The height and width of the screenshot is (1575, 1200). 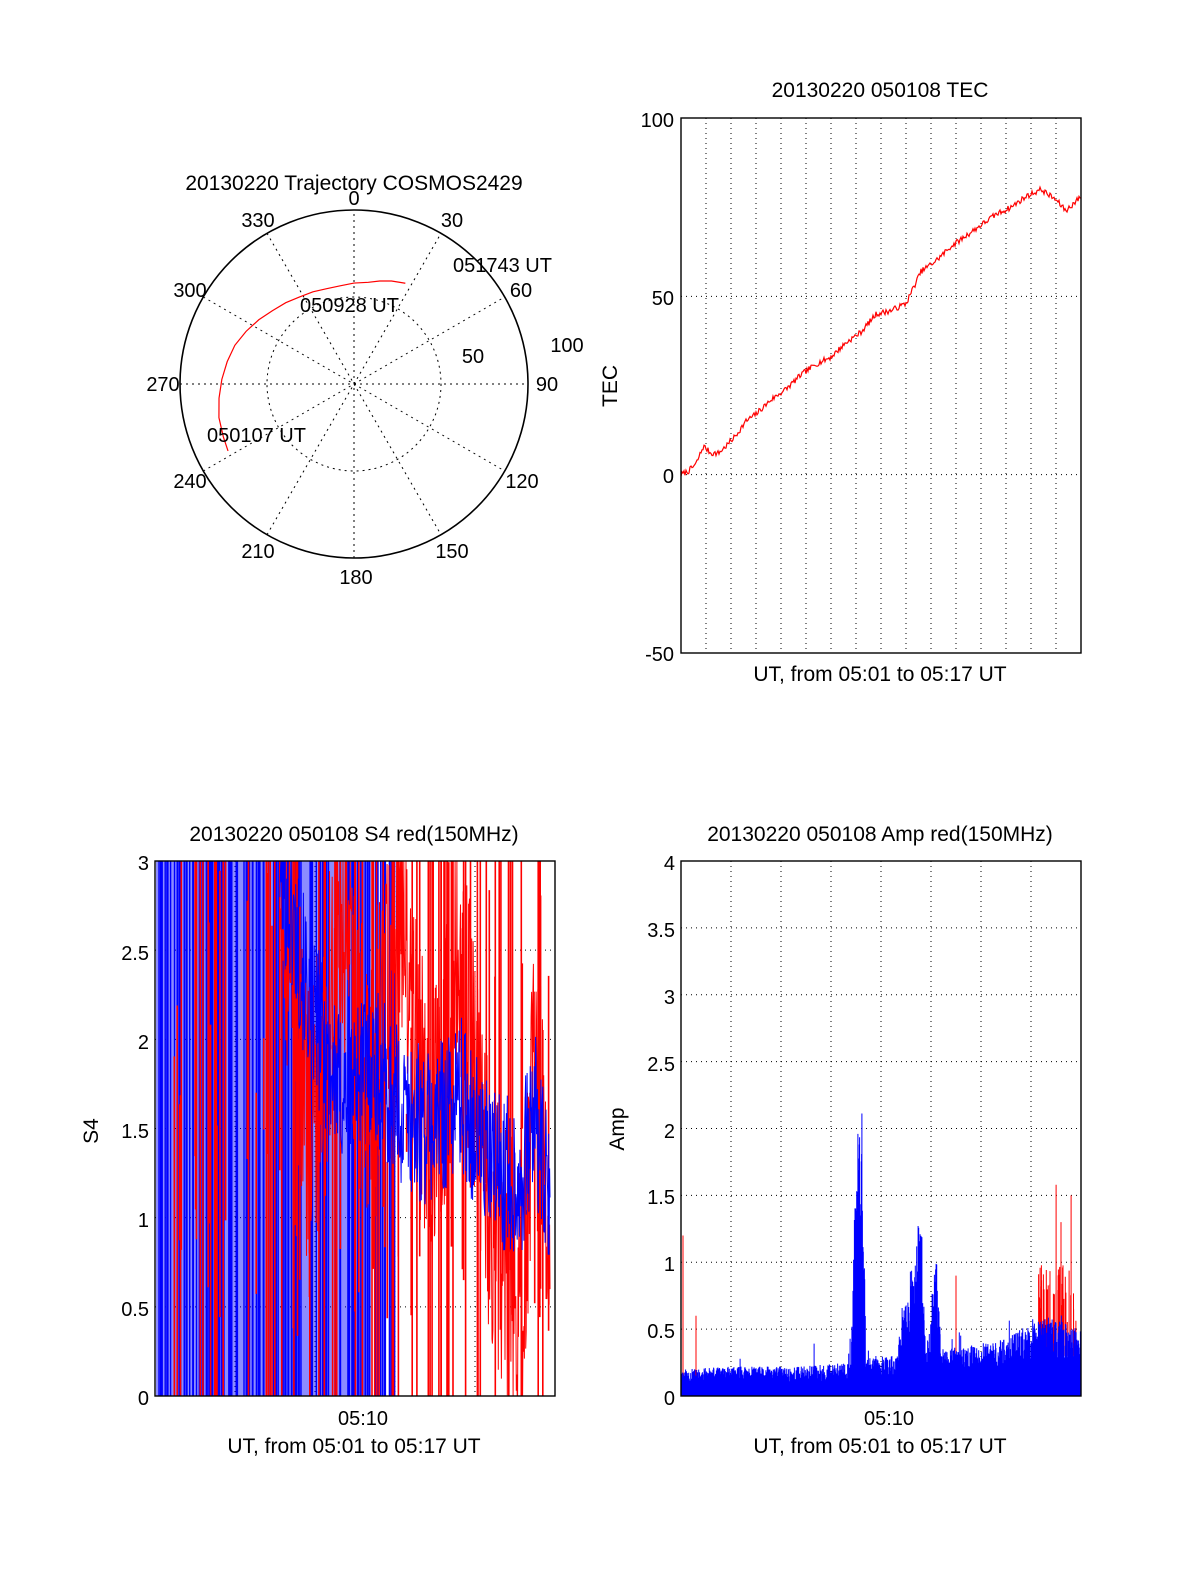 I want to click on amp-ytick-3.5: 3.5, so click(x=661, y=931).